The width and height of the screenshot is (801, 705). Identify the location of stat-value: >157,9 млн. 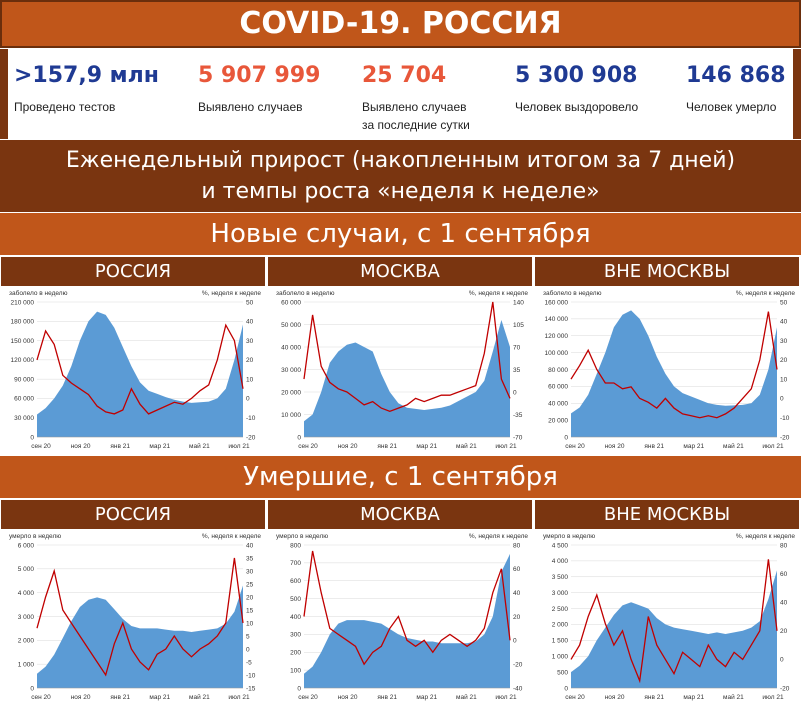
(86, 75).